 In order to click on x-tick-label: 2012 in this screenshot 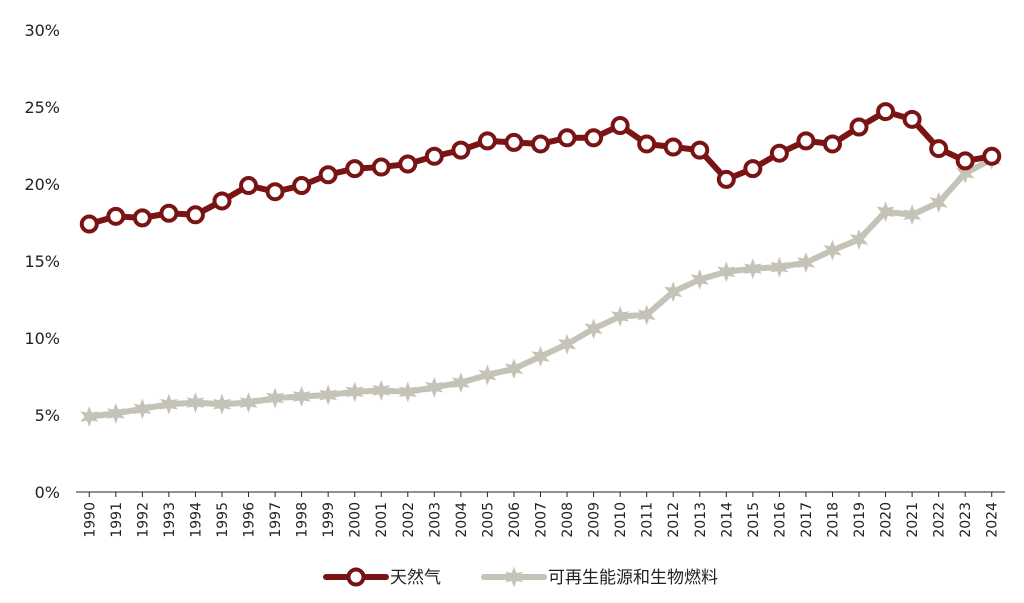, I will do `click(674, 520)`.